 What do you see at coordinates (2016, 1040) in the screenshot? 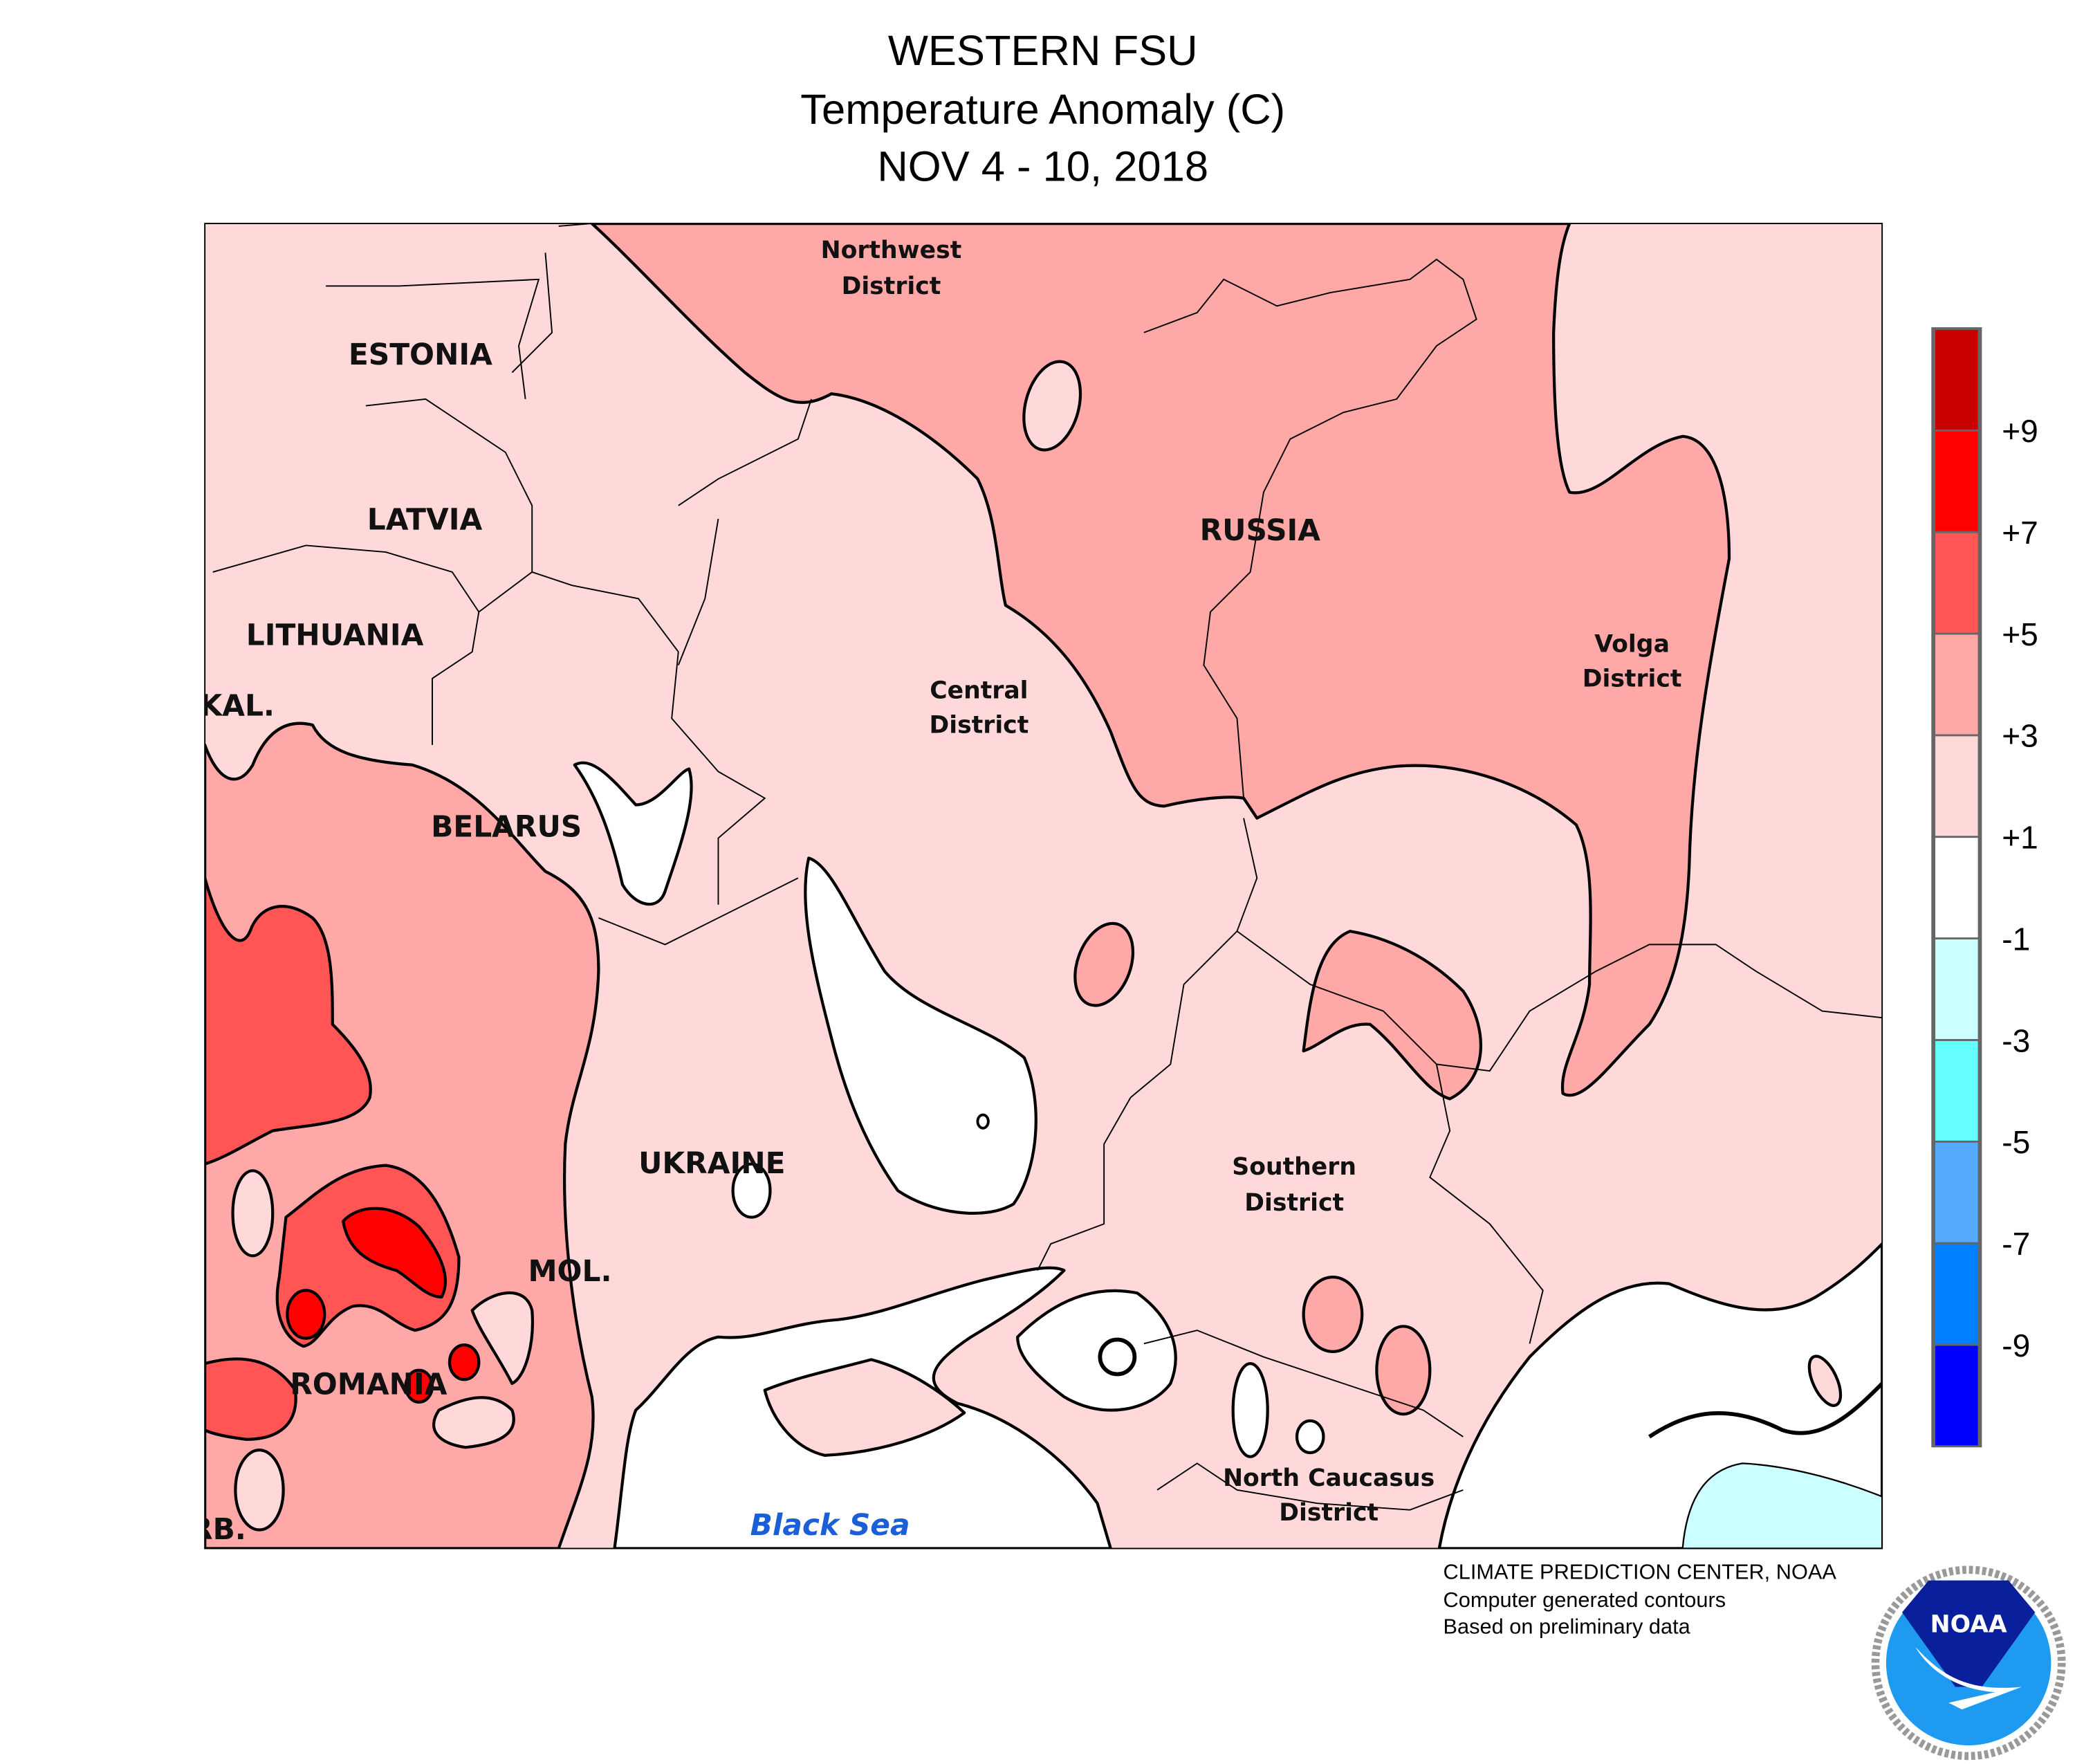
I see `legend-tick-label: -3` at bounding box center [2016, 1040].